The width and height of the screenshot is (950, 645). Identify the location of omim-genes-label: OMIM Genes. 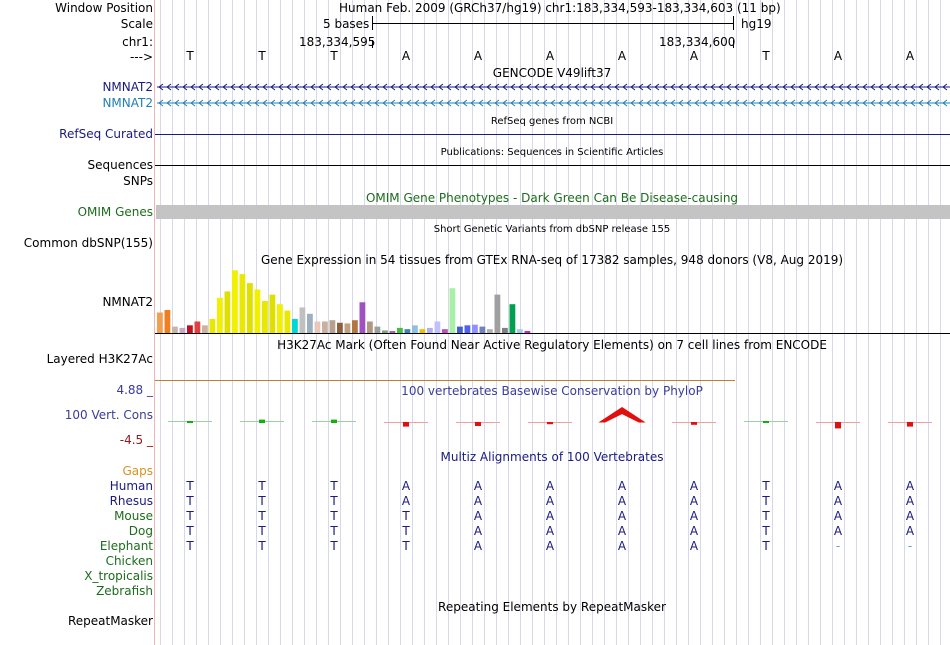
(115, 212).